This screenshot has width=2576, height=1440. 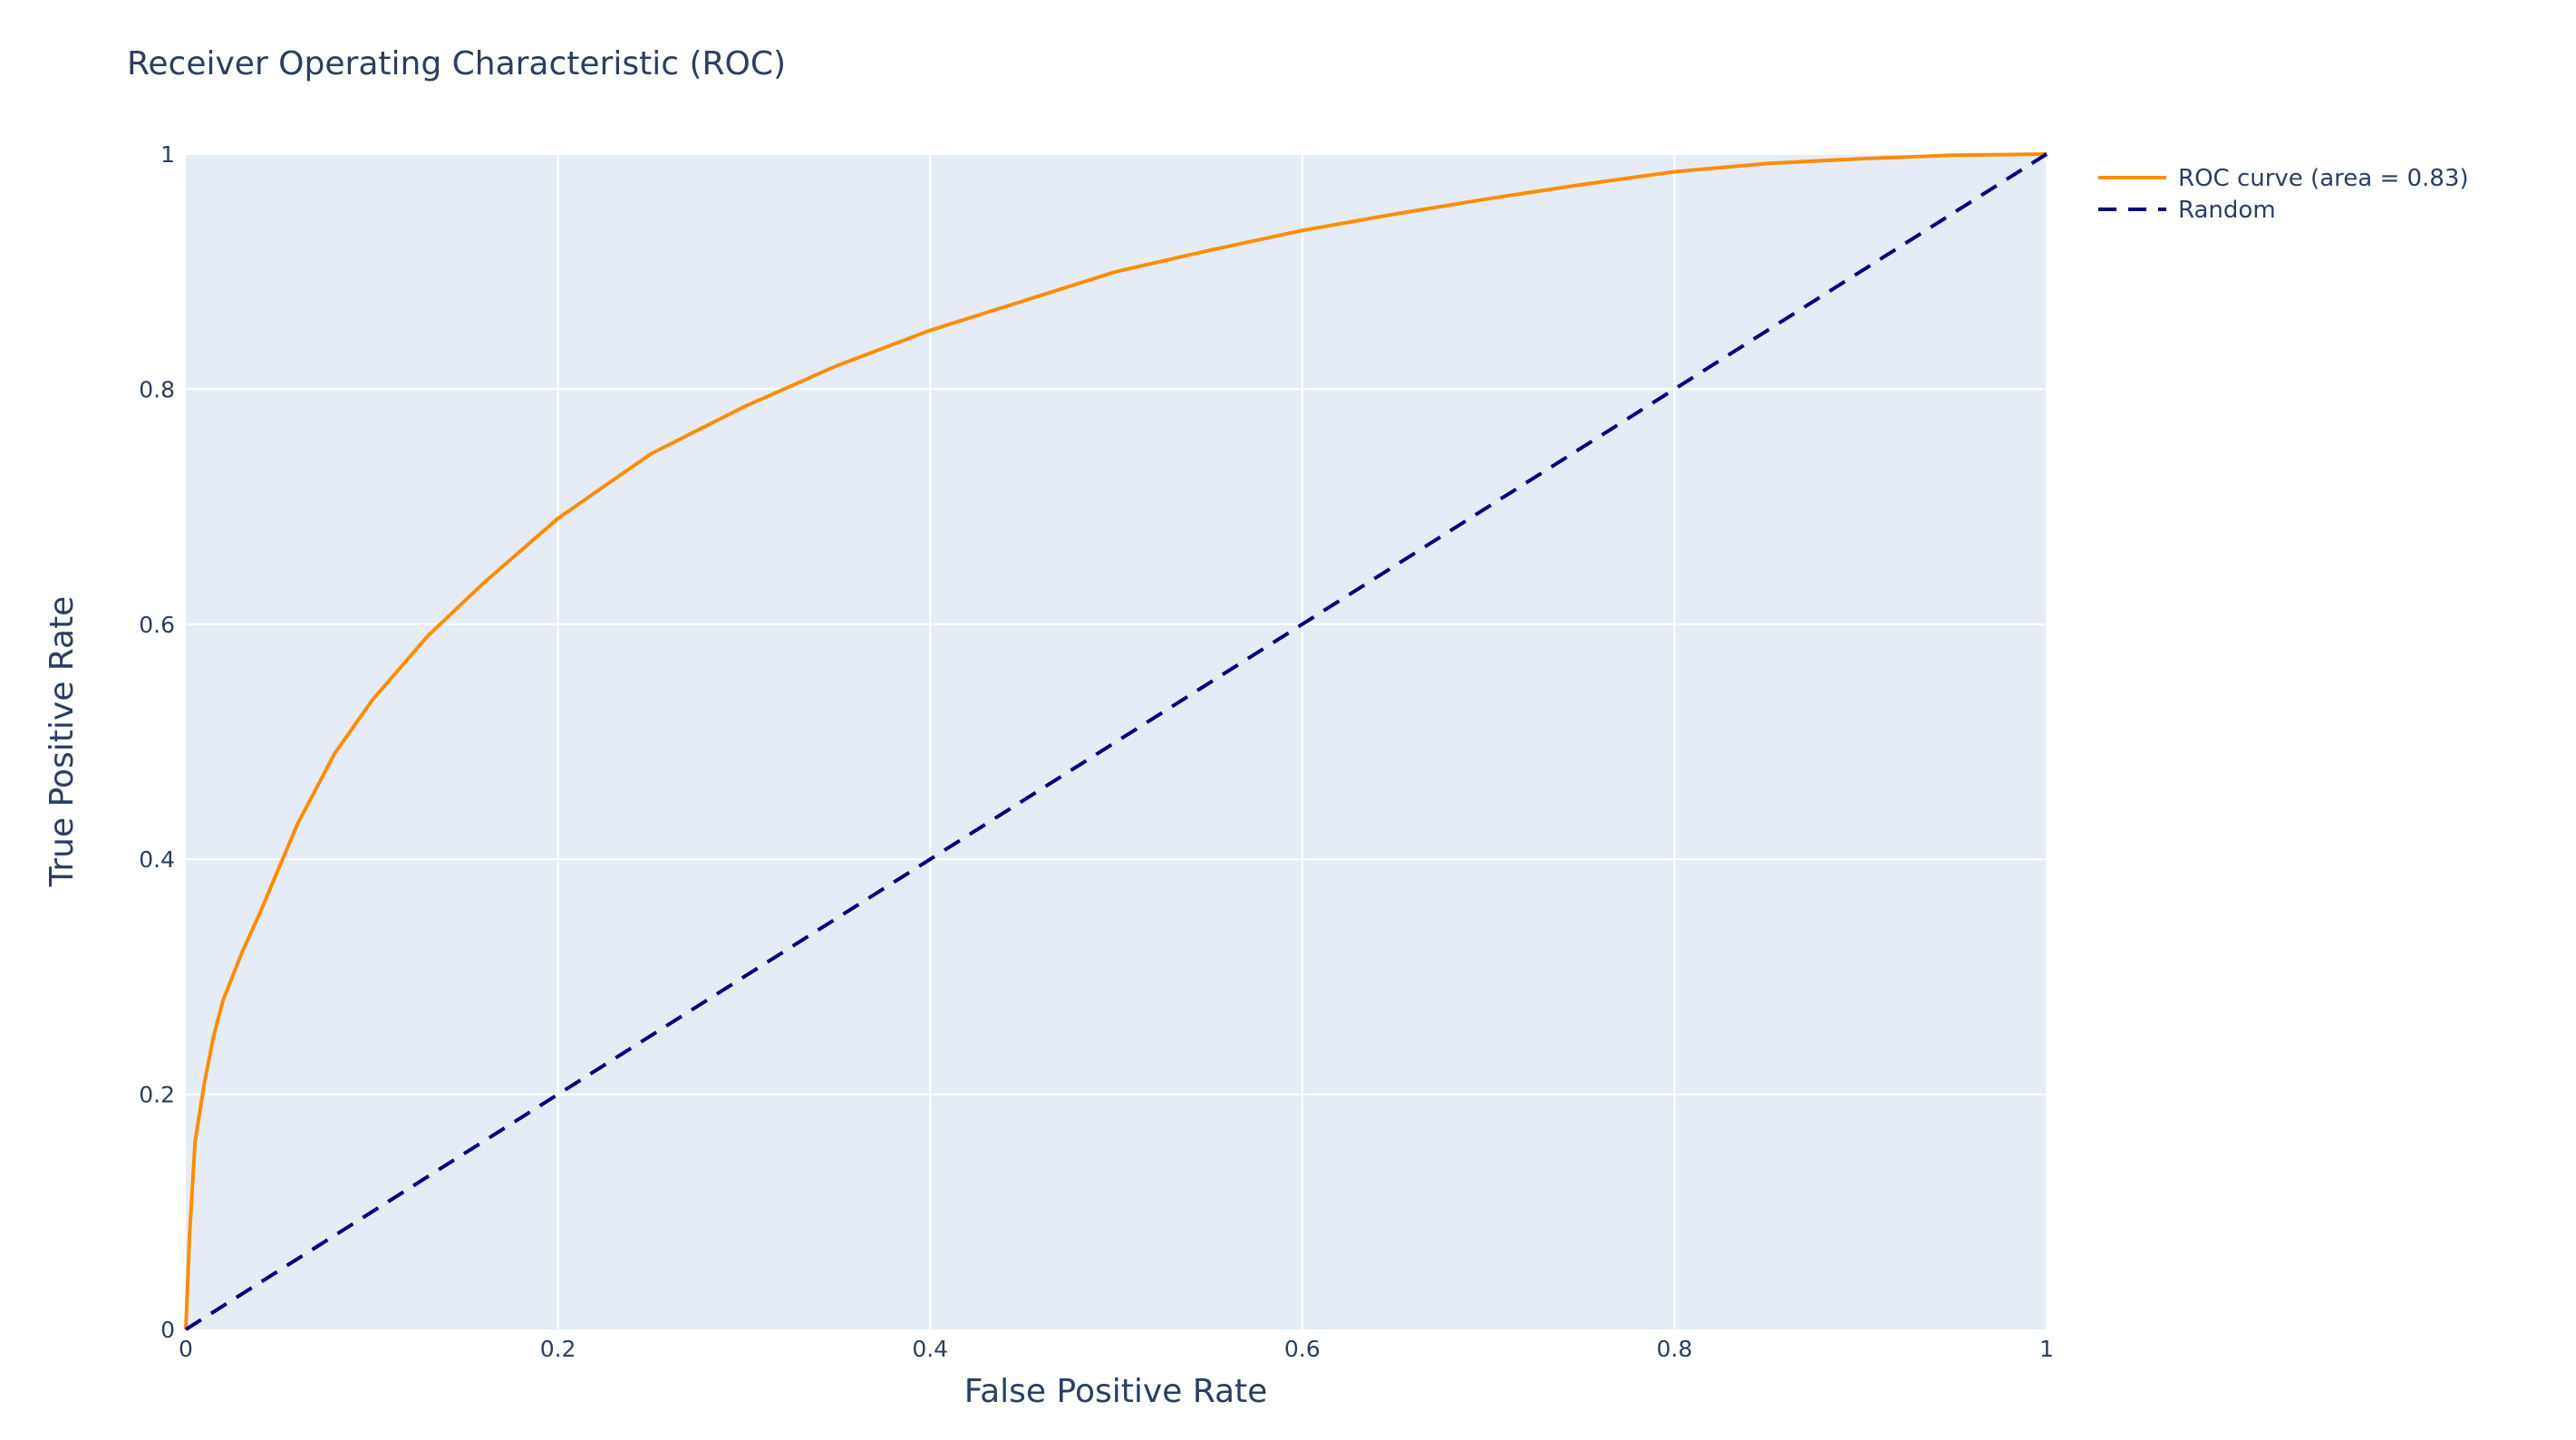 I want to click on legend-label: ROC curve (area = 0.83), so click(x=2323, y=178).